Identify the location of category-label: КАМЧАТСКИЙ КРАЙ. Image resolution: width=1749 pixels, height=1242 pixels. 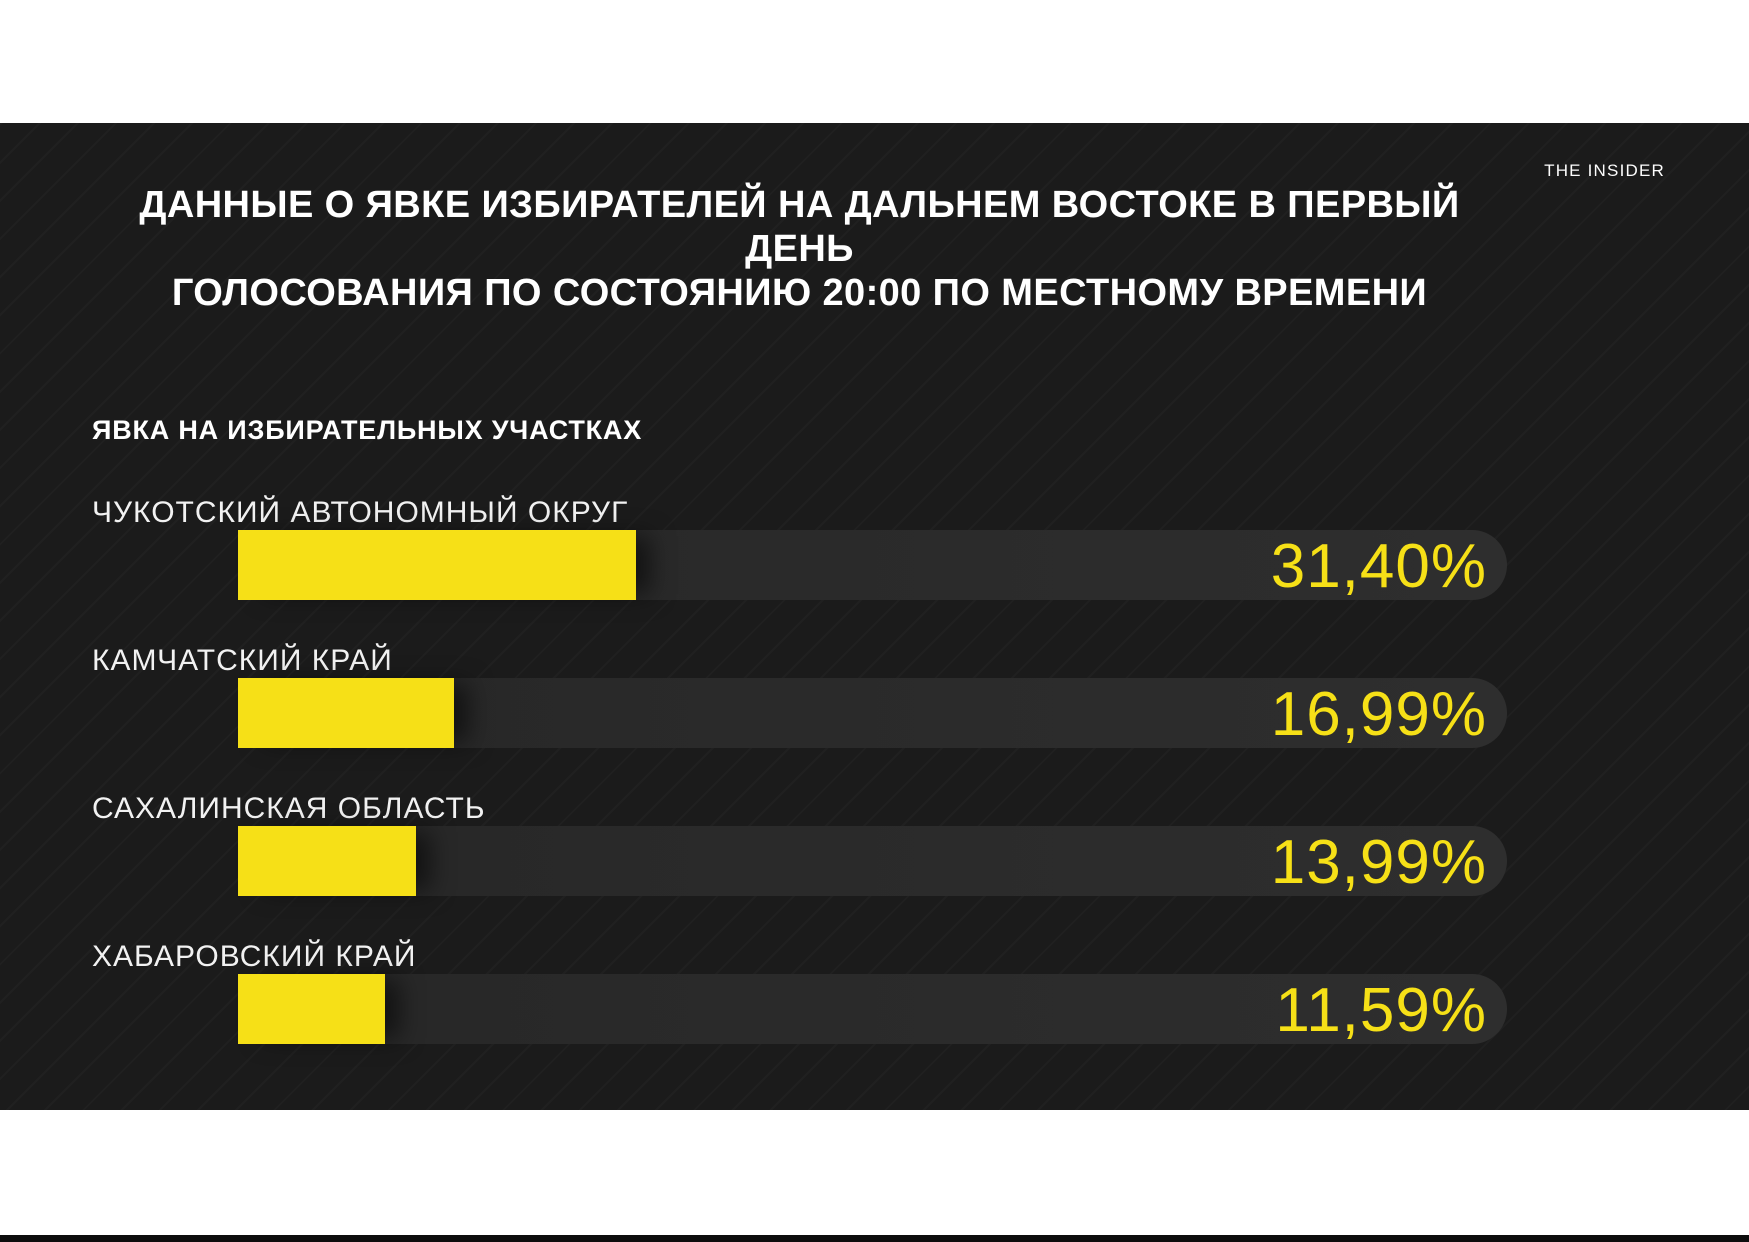
(242, 661).